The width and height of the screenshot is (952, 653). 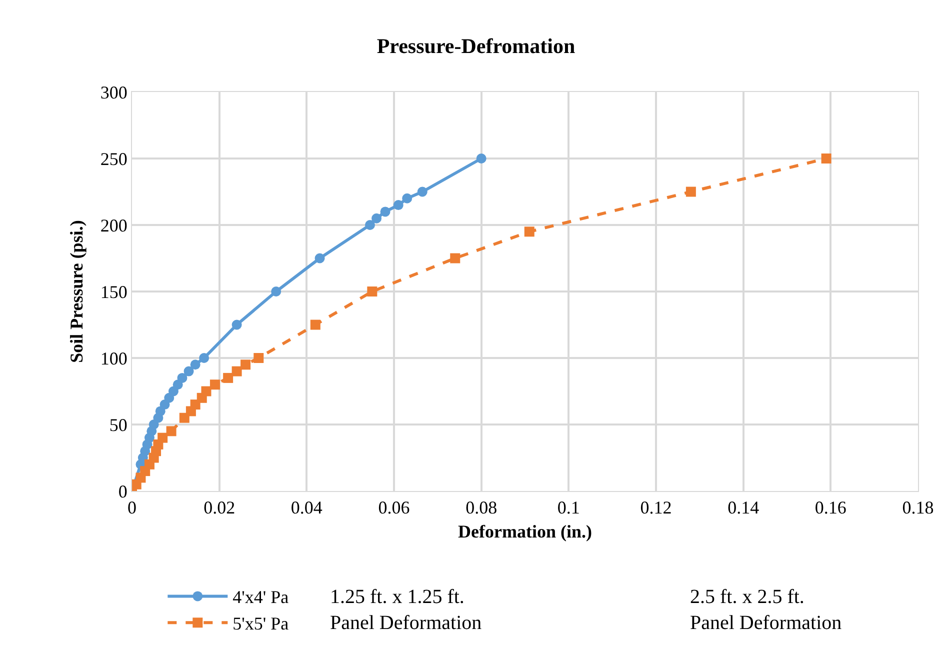 I want to click on x-axis-title: Deformation (in.), so click(x=525, y=532).